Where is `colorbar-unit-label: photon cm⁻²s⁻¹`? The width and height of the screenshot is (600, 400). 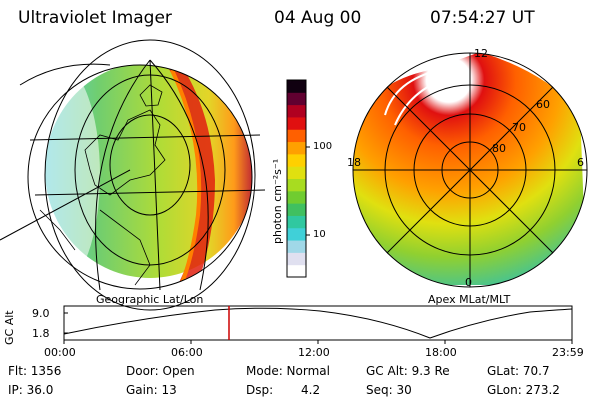
colorbar-unit-label: photon cm⁻²s⁻¹ is located at coordinates (277, 201).